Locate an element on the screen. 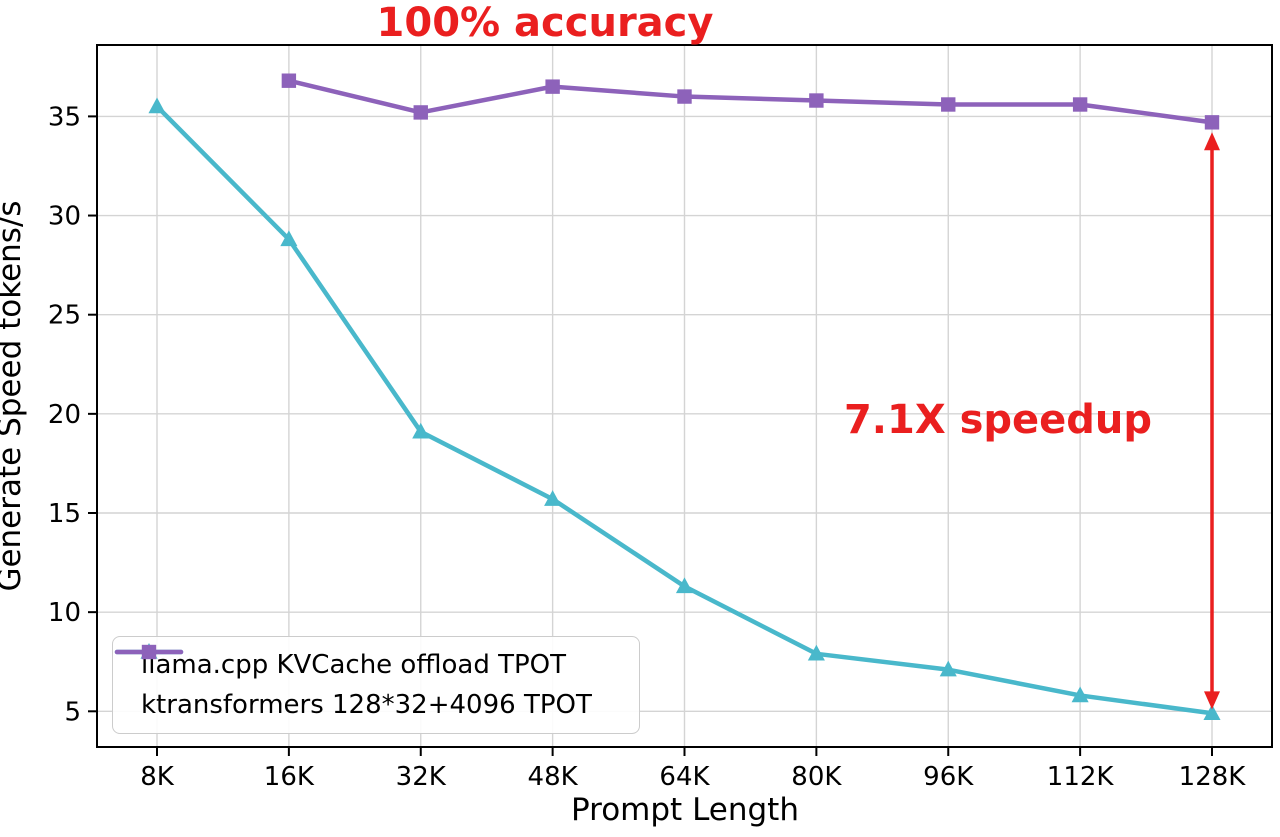  svg-text: 20 is located at coordinates (64, 415).